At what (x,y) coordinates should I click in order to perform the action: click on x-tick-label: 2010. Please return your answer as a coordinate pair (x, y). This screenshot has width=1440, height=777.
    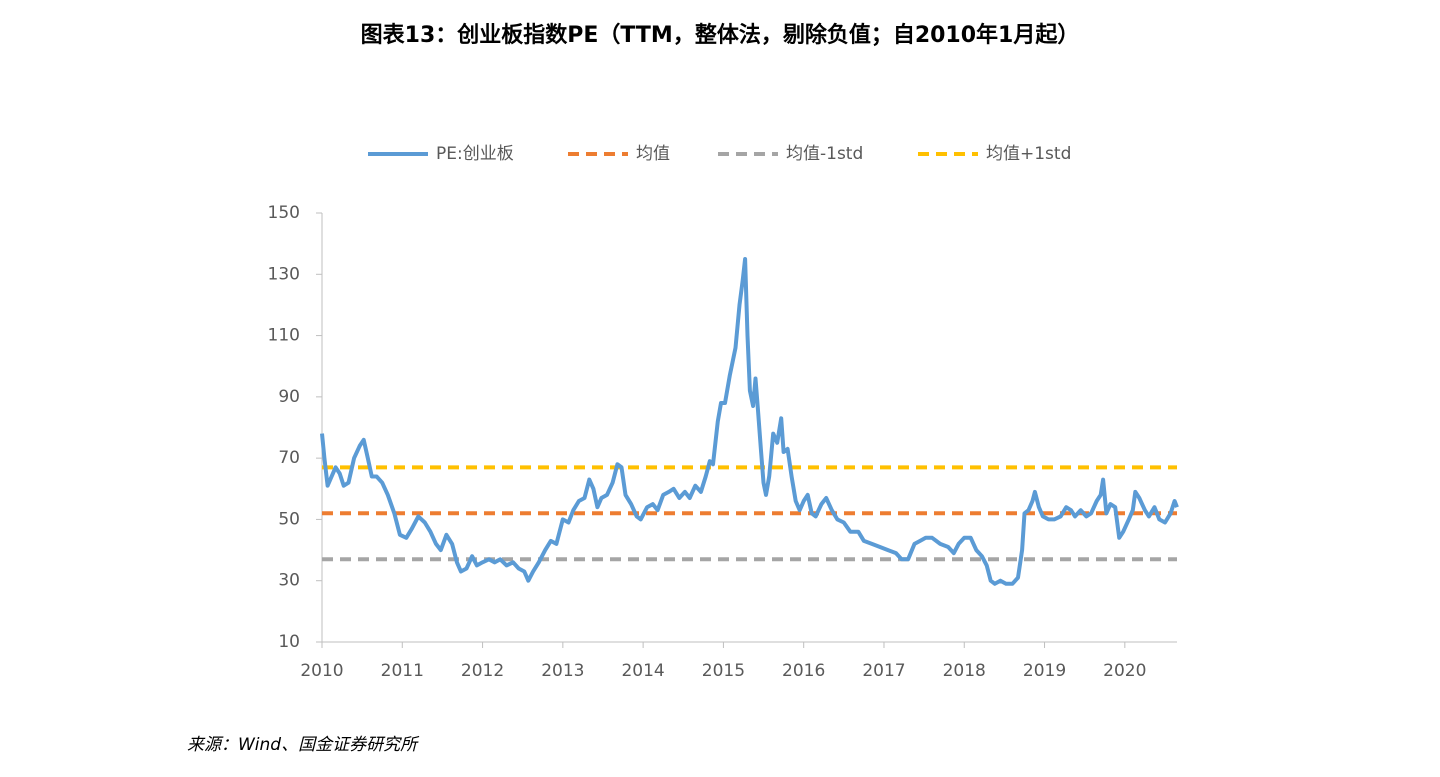
    Looking at the image, I should click on (321, 671).